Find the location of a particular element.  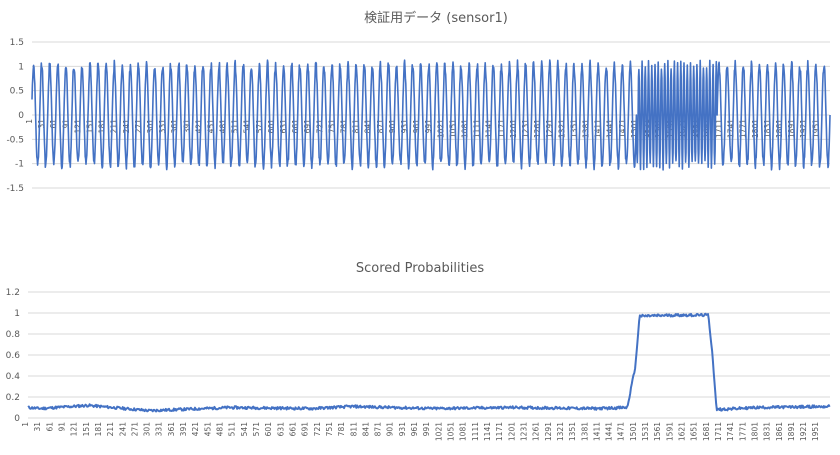

chart1-xtick-label: 751 is located at coordinates (331, 126).